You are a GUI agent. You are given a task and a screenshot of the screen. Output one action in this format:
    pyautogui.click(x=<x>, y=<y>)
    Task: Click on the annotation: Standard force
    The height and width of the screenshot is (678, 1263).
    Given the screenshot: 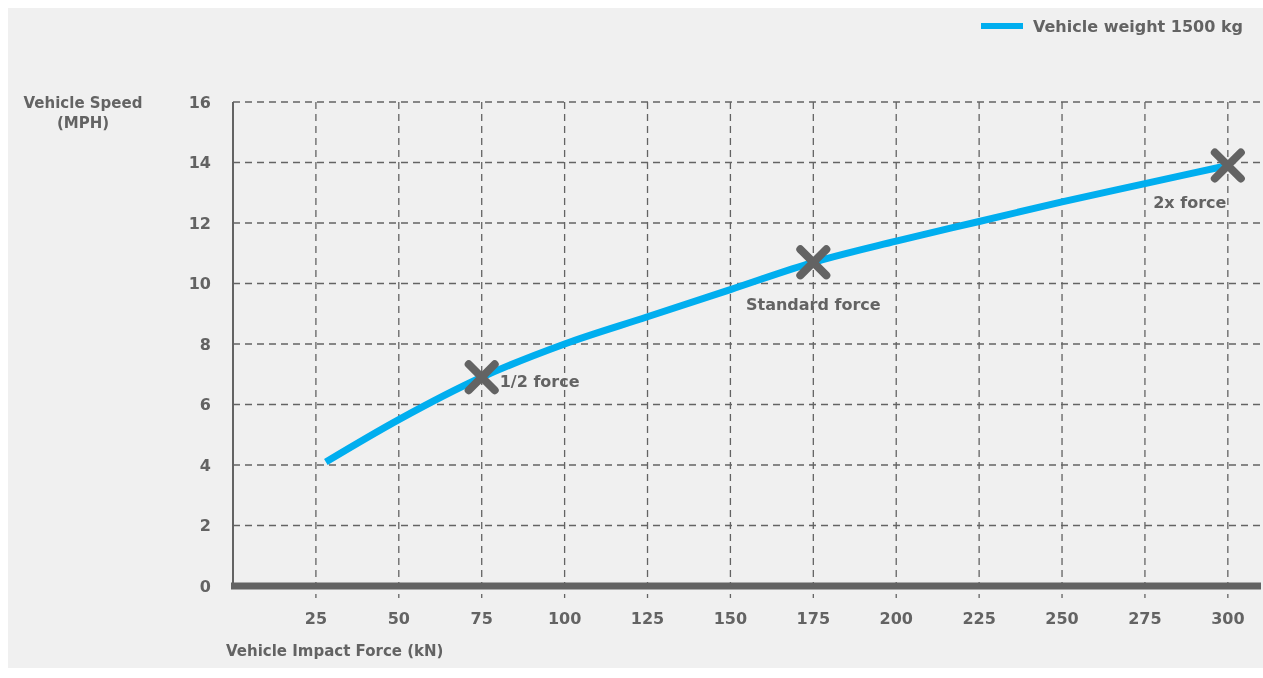 What is the action you would take?
    pyautogui.click(x=813, y=305)
    